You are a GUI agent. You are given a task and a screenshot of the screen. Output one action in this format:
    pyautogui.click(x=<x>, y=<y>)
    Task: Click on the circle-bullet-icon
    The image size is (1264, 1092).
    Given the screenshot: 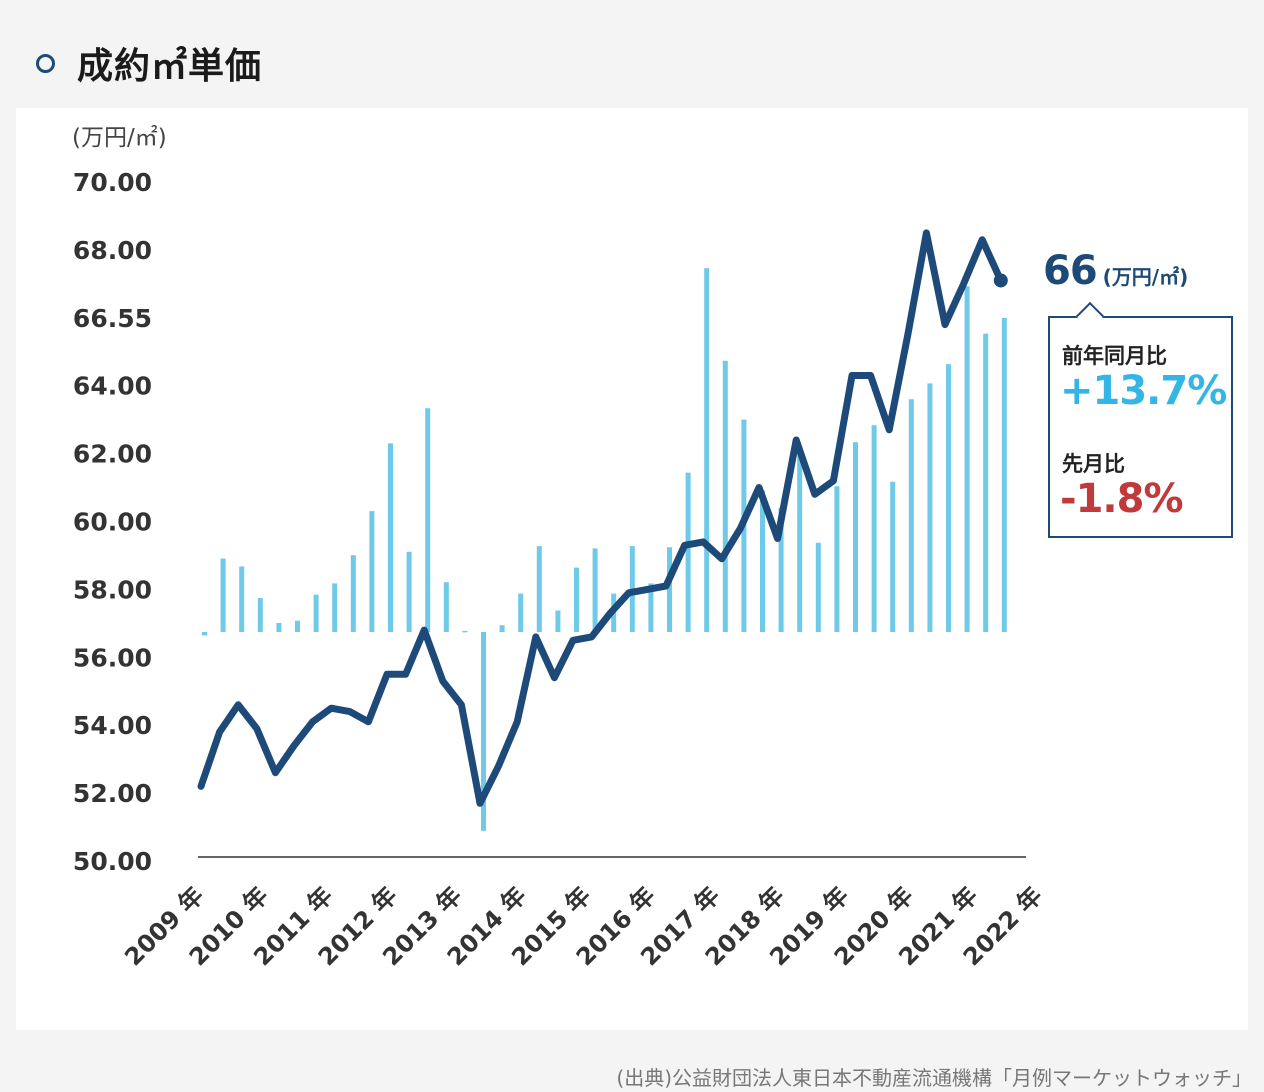 What is the action you would take?
    pyautogui.click(x=45, y=63)
    